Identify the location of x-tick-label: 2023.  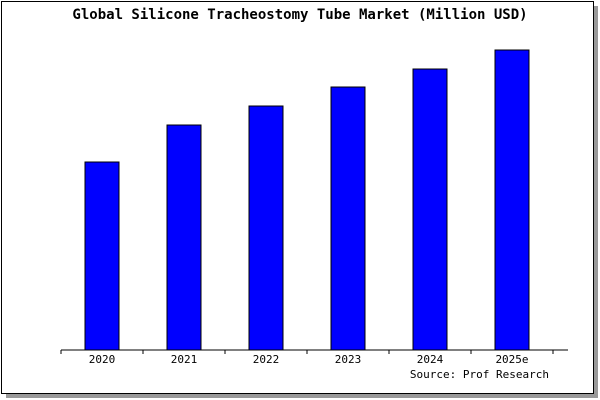
(348, 359).